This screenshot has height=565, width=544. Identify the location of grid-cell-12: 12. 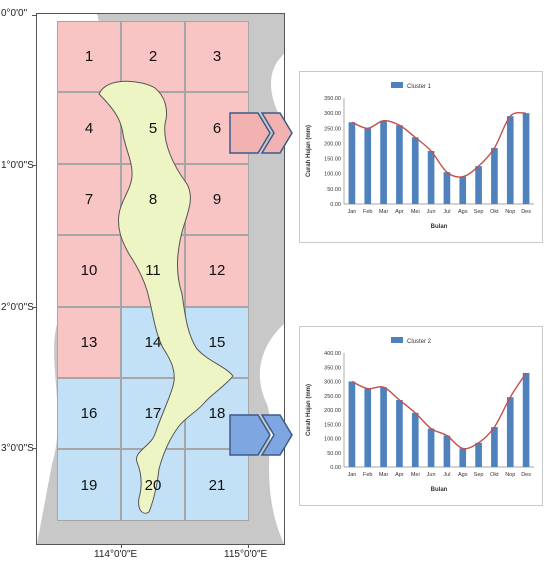
(217, 271).